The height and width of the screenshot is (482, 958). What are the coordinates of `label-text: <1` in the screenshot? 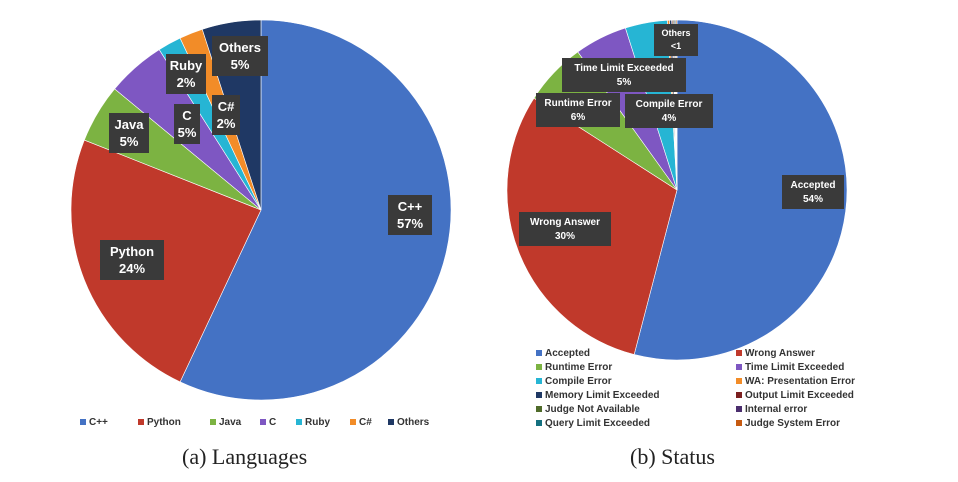 It's located at (676, 46).